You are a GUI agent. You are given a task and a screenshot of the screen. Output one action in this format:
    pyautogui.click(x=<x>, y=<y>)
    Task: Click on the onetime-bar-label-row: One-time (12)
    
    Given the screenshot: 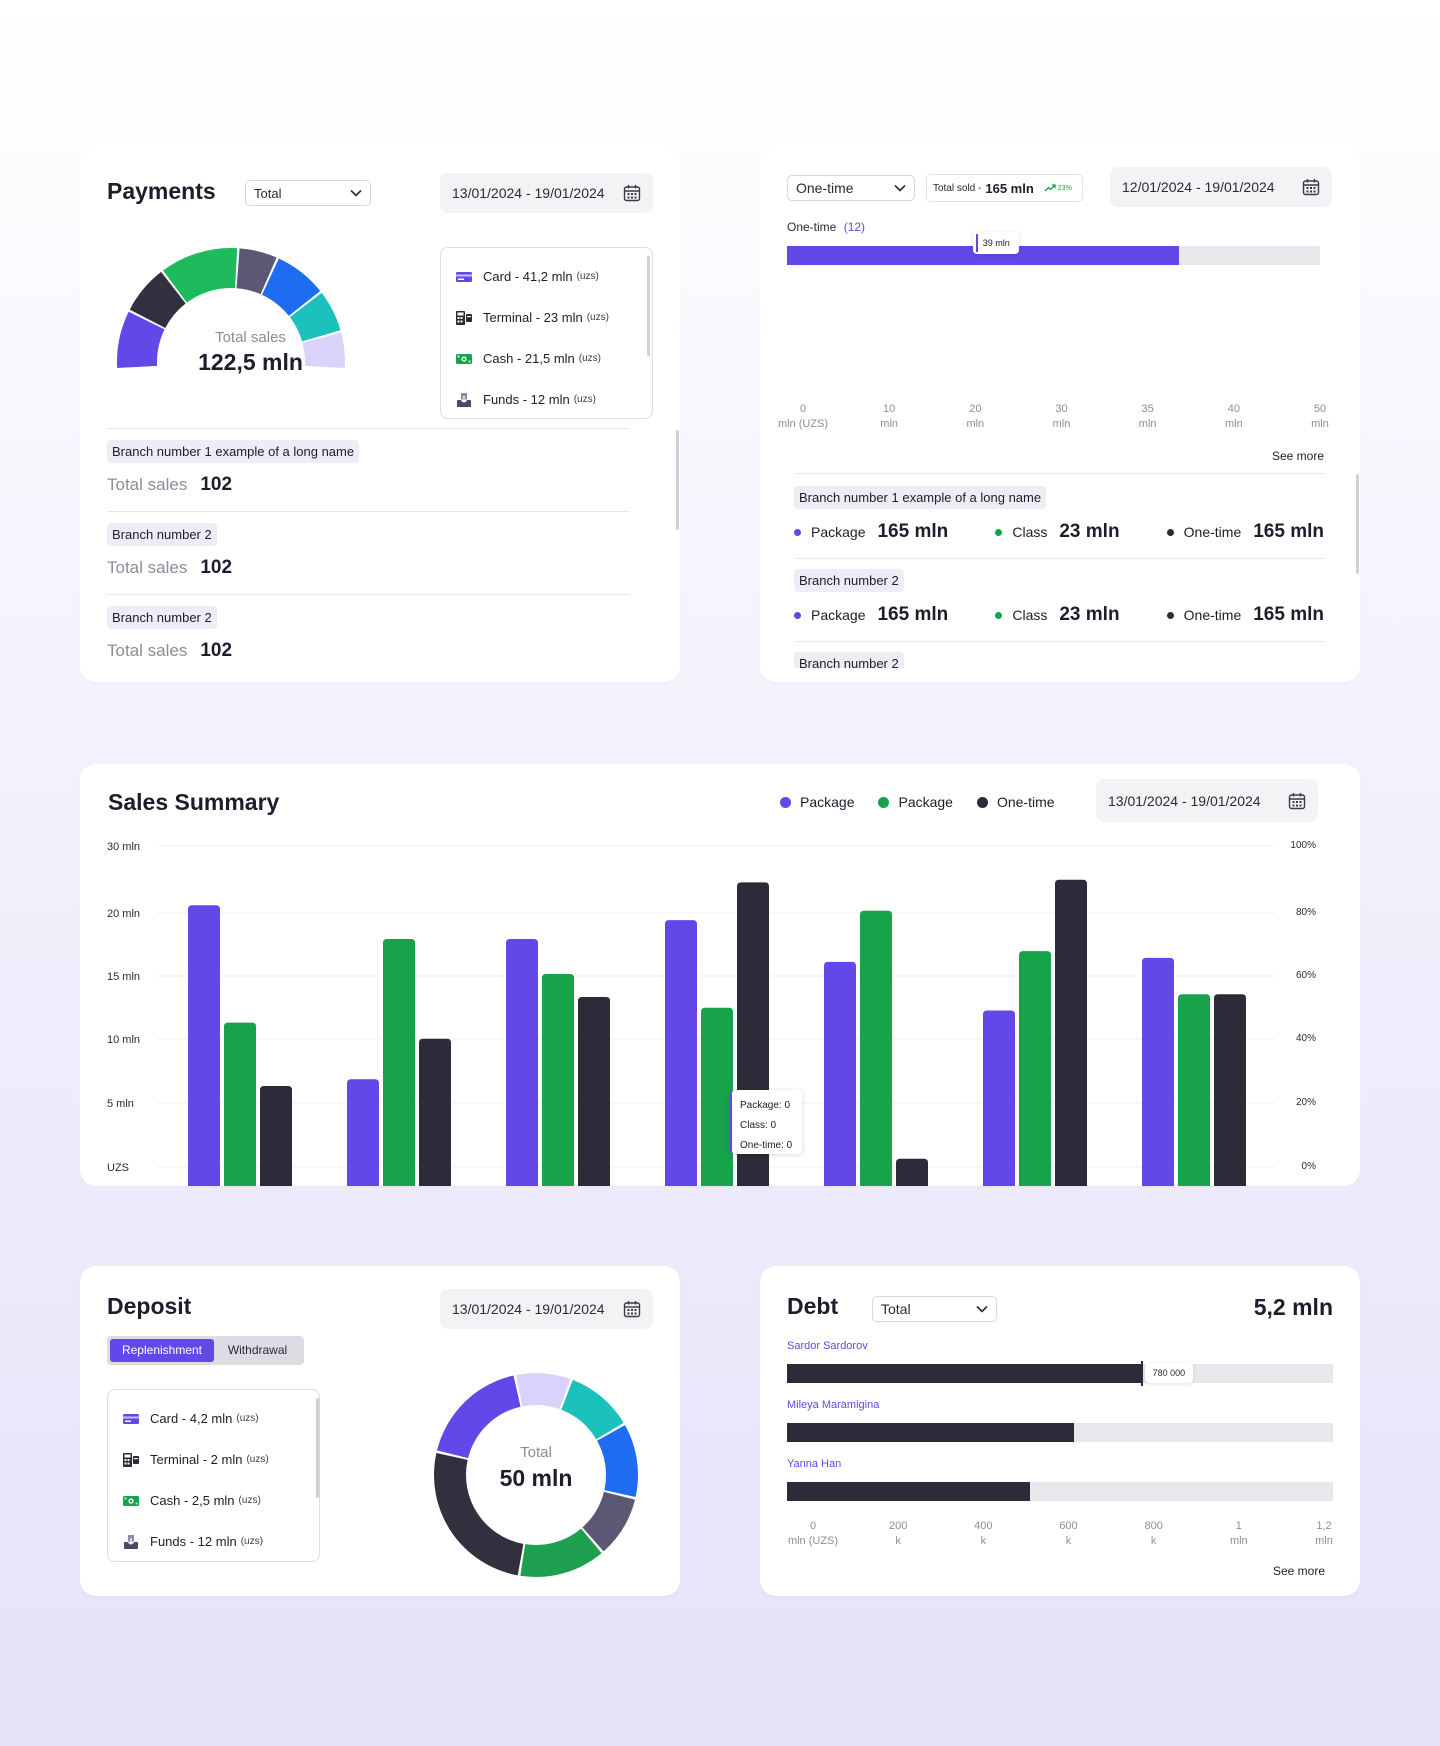 What is the action you would take?
    pyautogui.click(x=826, y=227)
    